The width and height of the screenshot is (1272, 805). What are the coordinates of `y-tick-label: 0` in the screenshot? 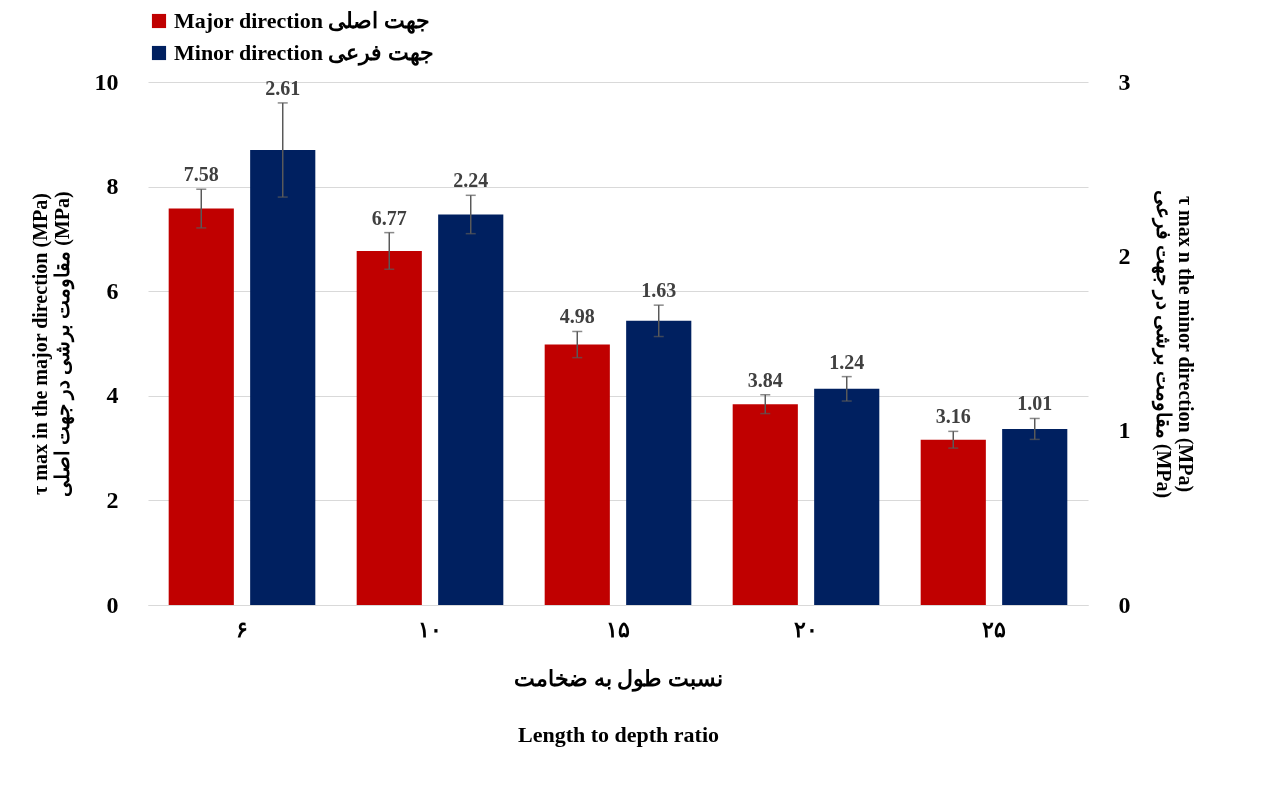 It's located at (112, 604).